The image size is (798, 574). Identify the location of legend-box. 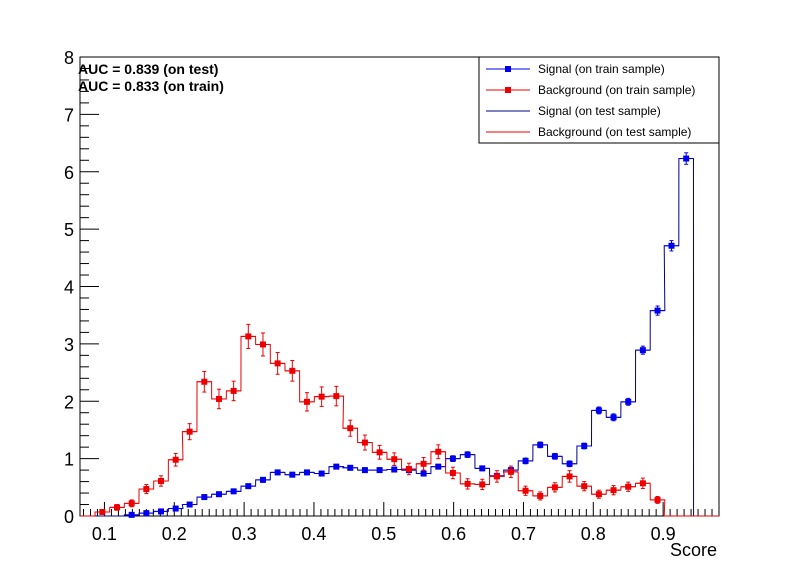
(599, 100).